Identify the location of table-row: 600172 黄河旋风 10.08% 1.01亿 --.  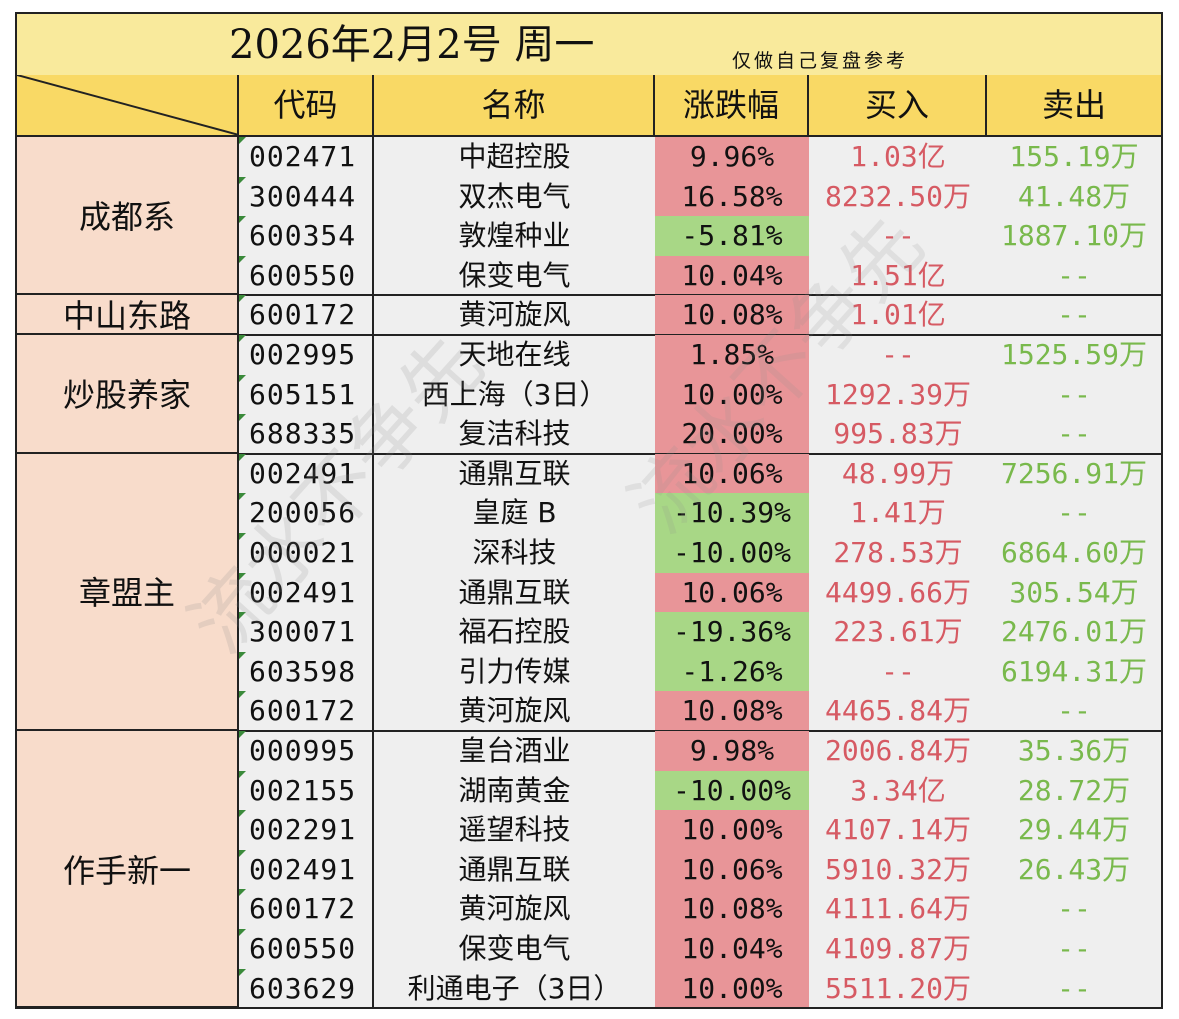
(700, 315).